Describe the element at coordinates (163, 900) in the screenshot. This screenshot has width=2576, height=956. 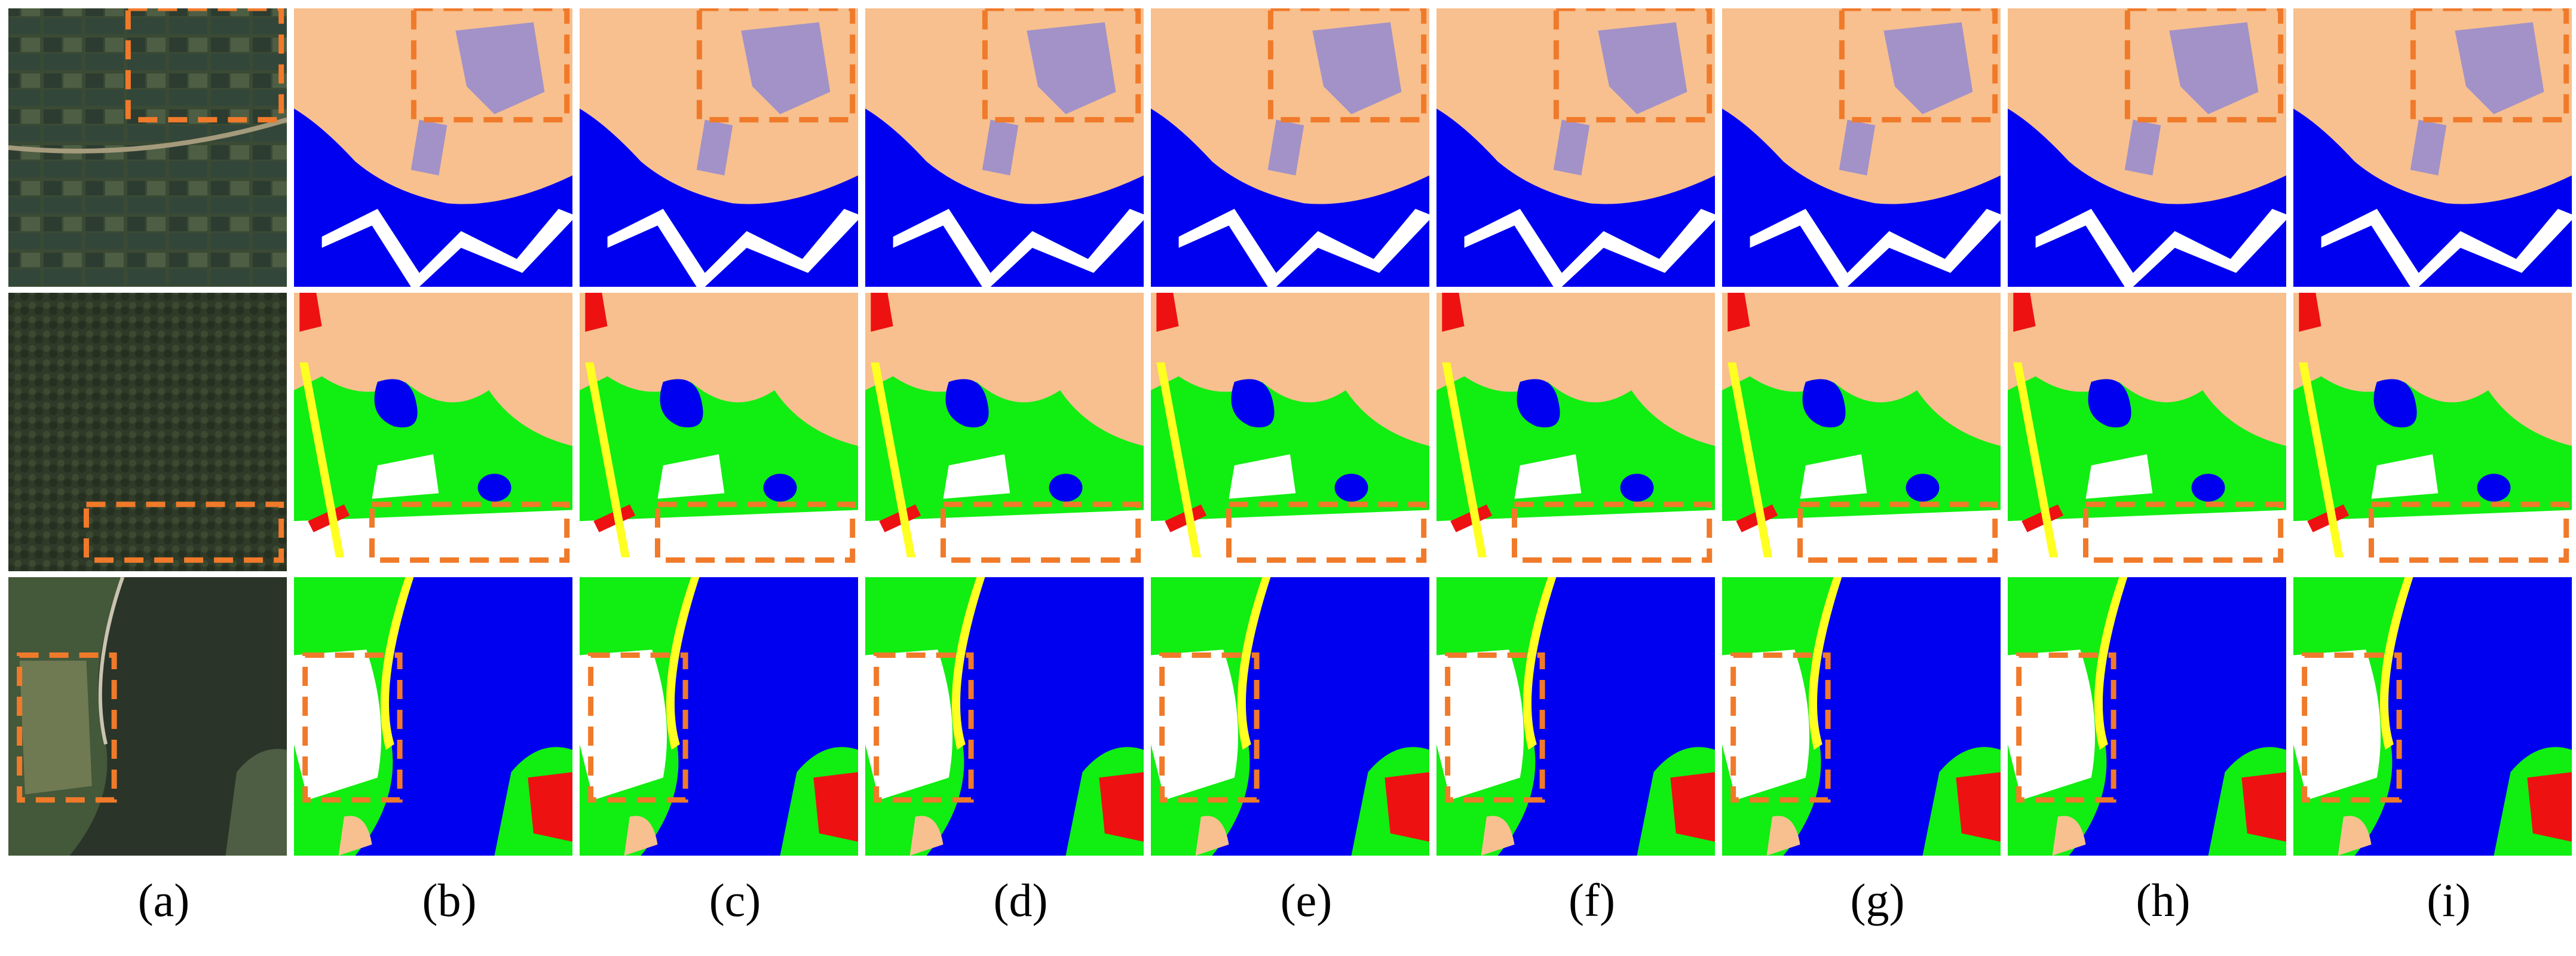
I see `caption-a: (a)` at that location.